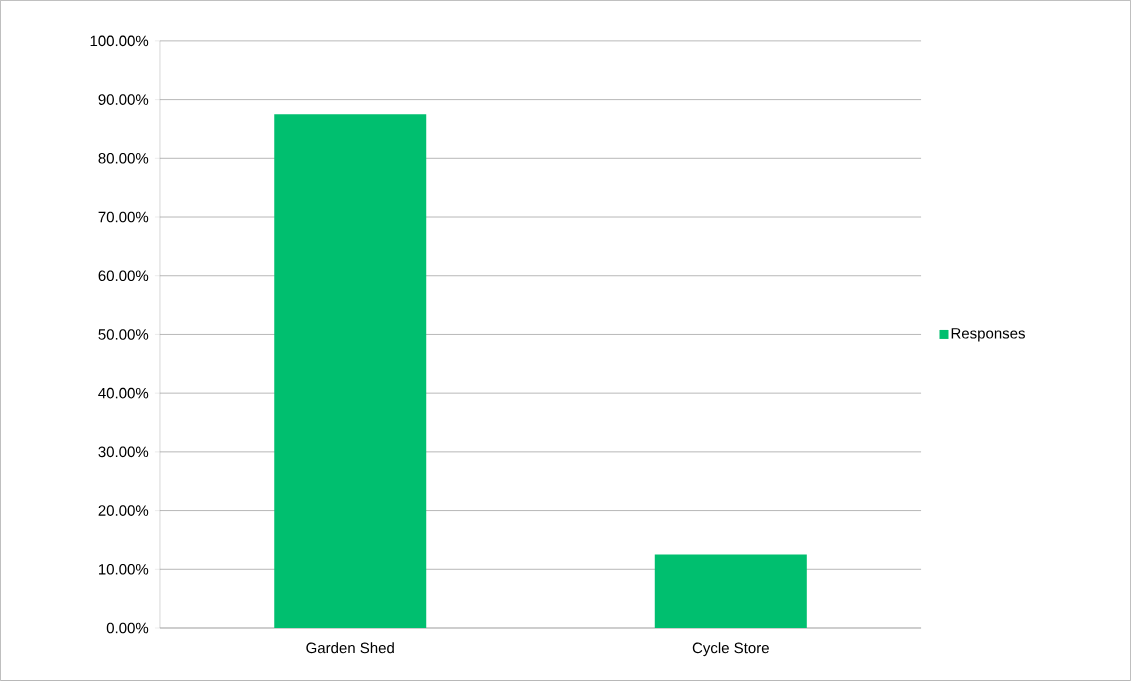 The width and height of the screenshot is (1131, 681). Describe the element at coordinates (988, 335) in the screenshot. I see `legend-label: Responses` at that location.